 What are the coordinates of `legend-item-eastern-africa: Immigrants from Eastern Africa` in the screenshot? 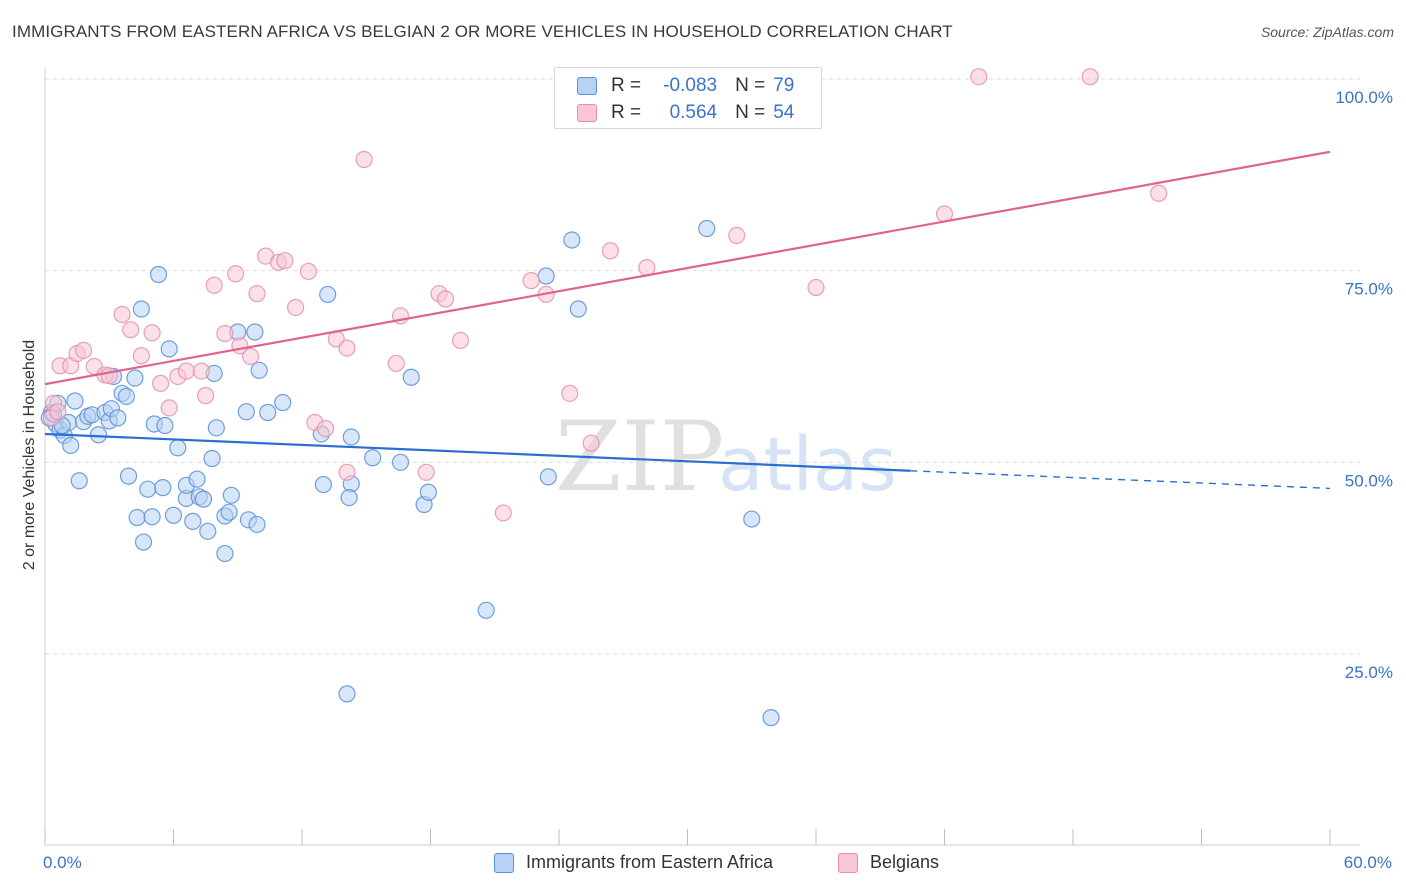 It's located at (633, 862).